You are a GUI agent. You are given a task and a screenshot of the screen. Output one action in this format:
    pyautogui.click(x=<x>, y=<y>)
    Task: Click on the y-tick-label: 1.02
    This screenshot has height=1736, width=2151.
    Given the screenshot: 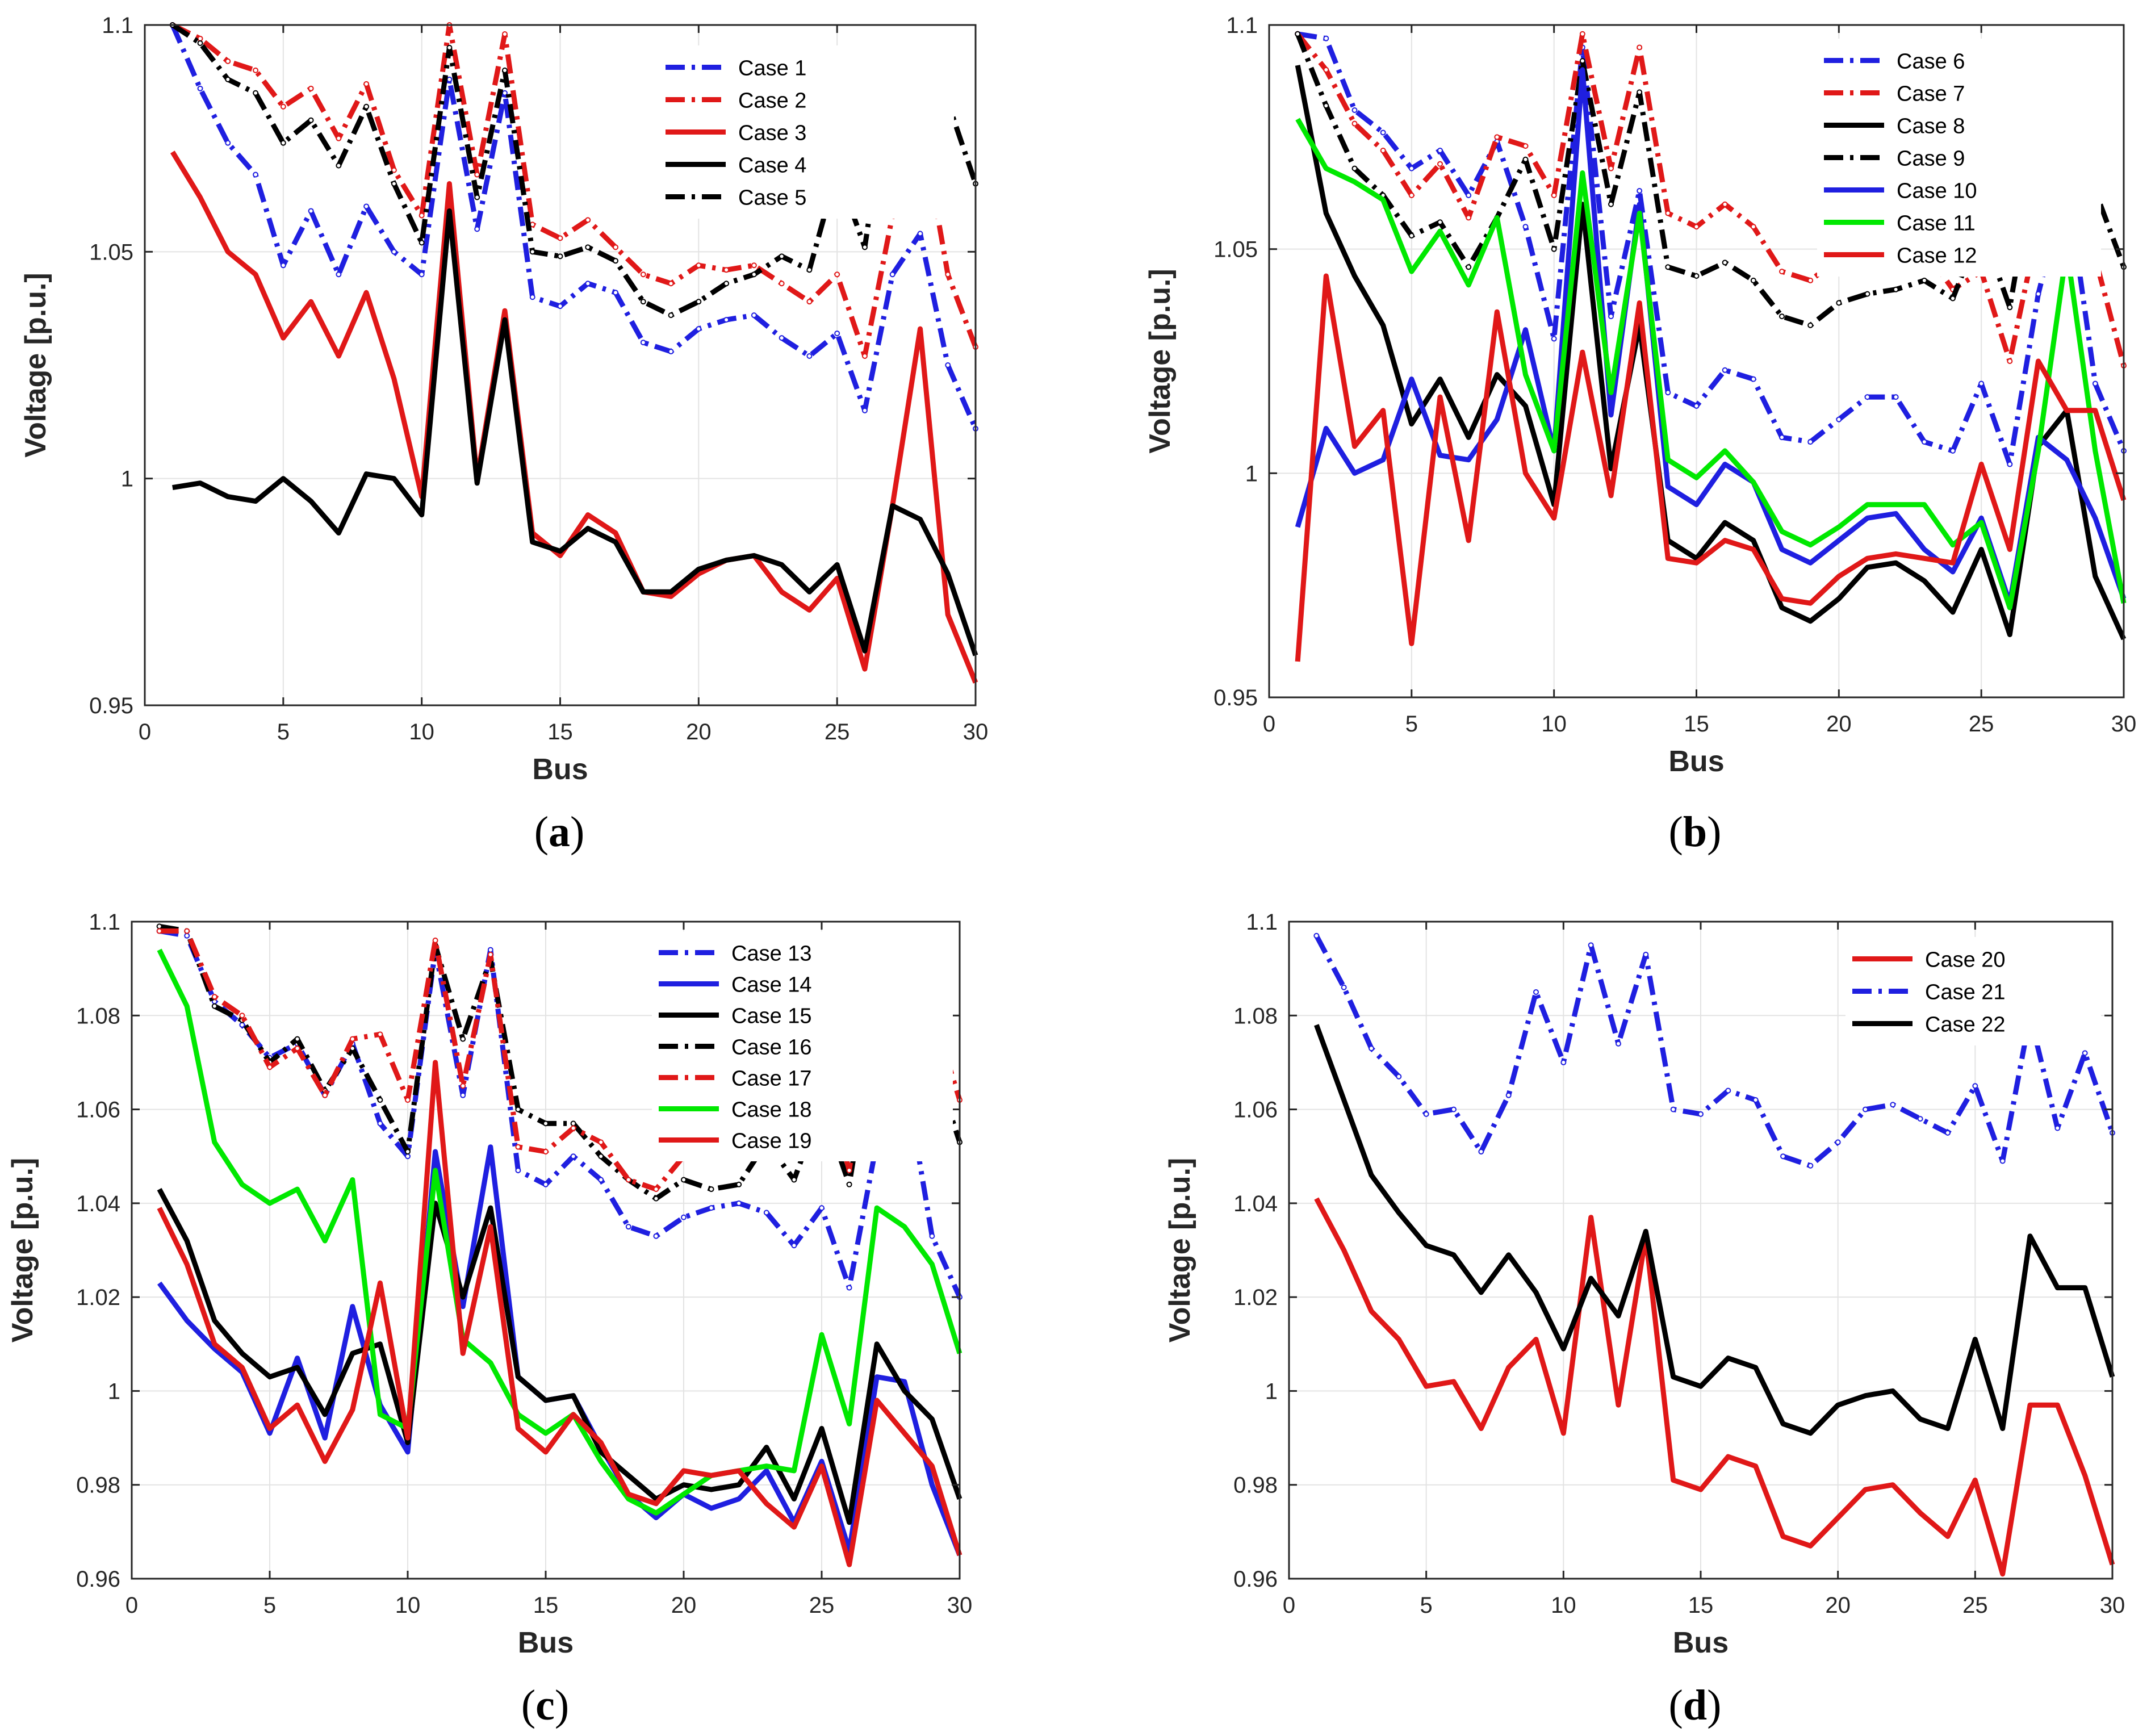 What is the action you would take?
    pyautogui.click(x=1255, y=1297)
    